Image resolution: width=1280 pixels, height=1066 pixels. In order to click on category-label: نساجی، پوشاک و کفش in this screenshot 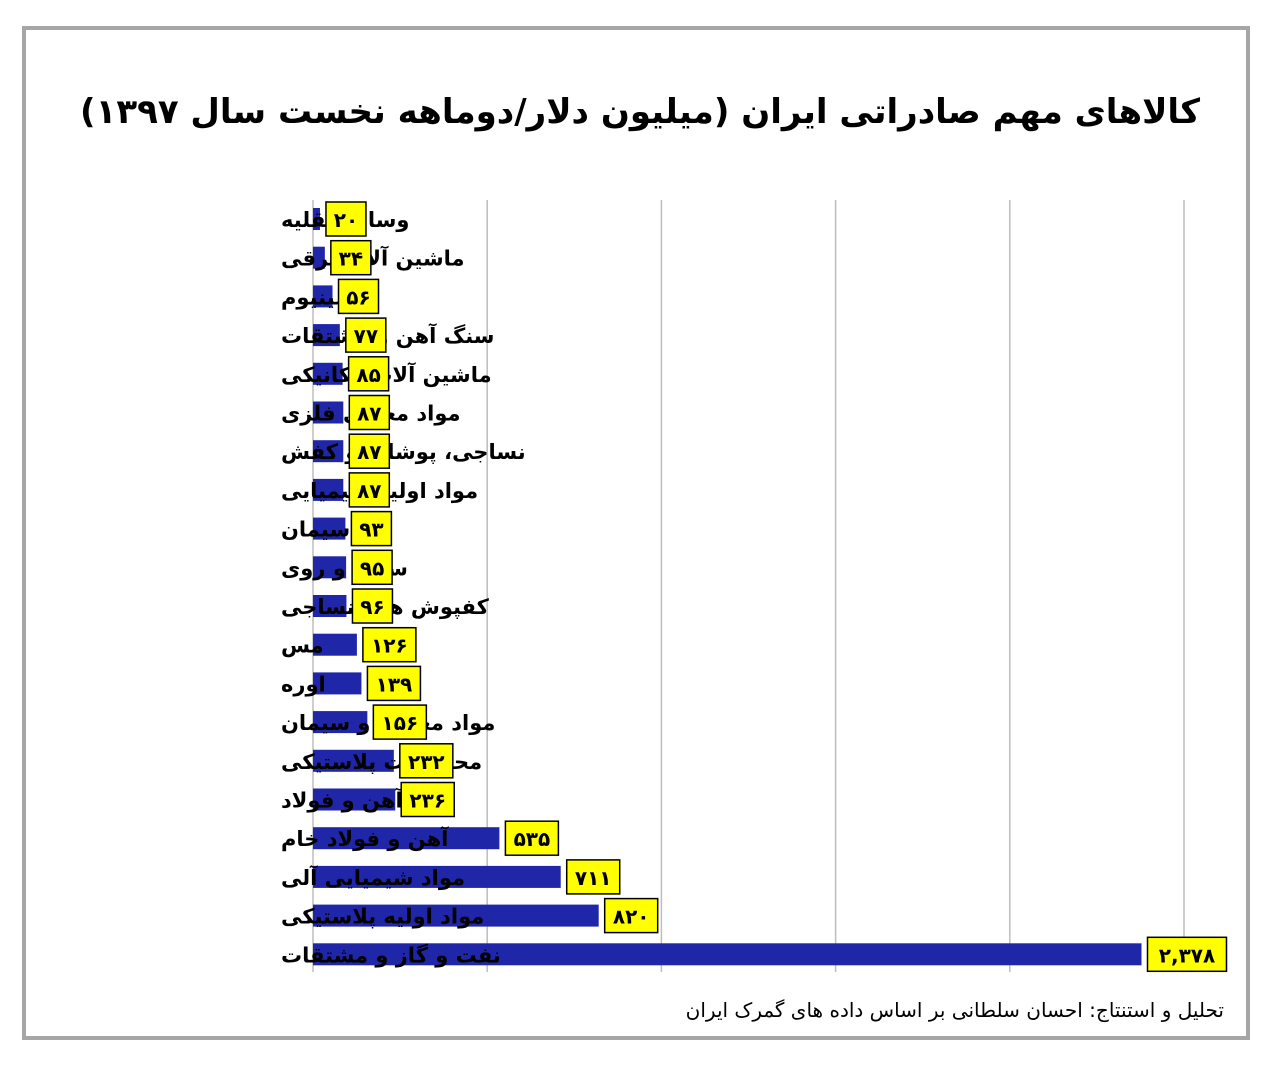, I will do `click(403, 452)`.